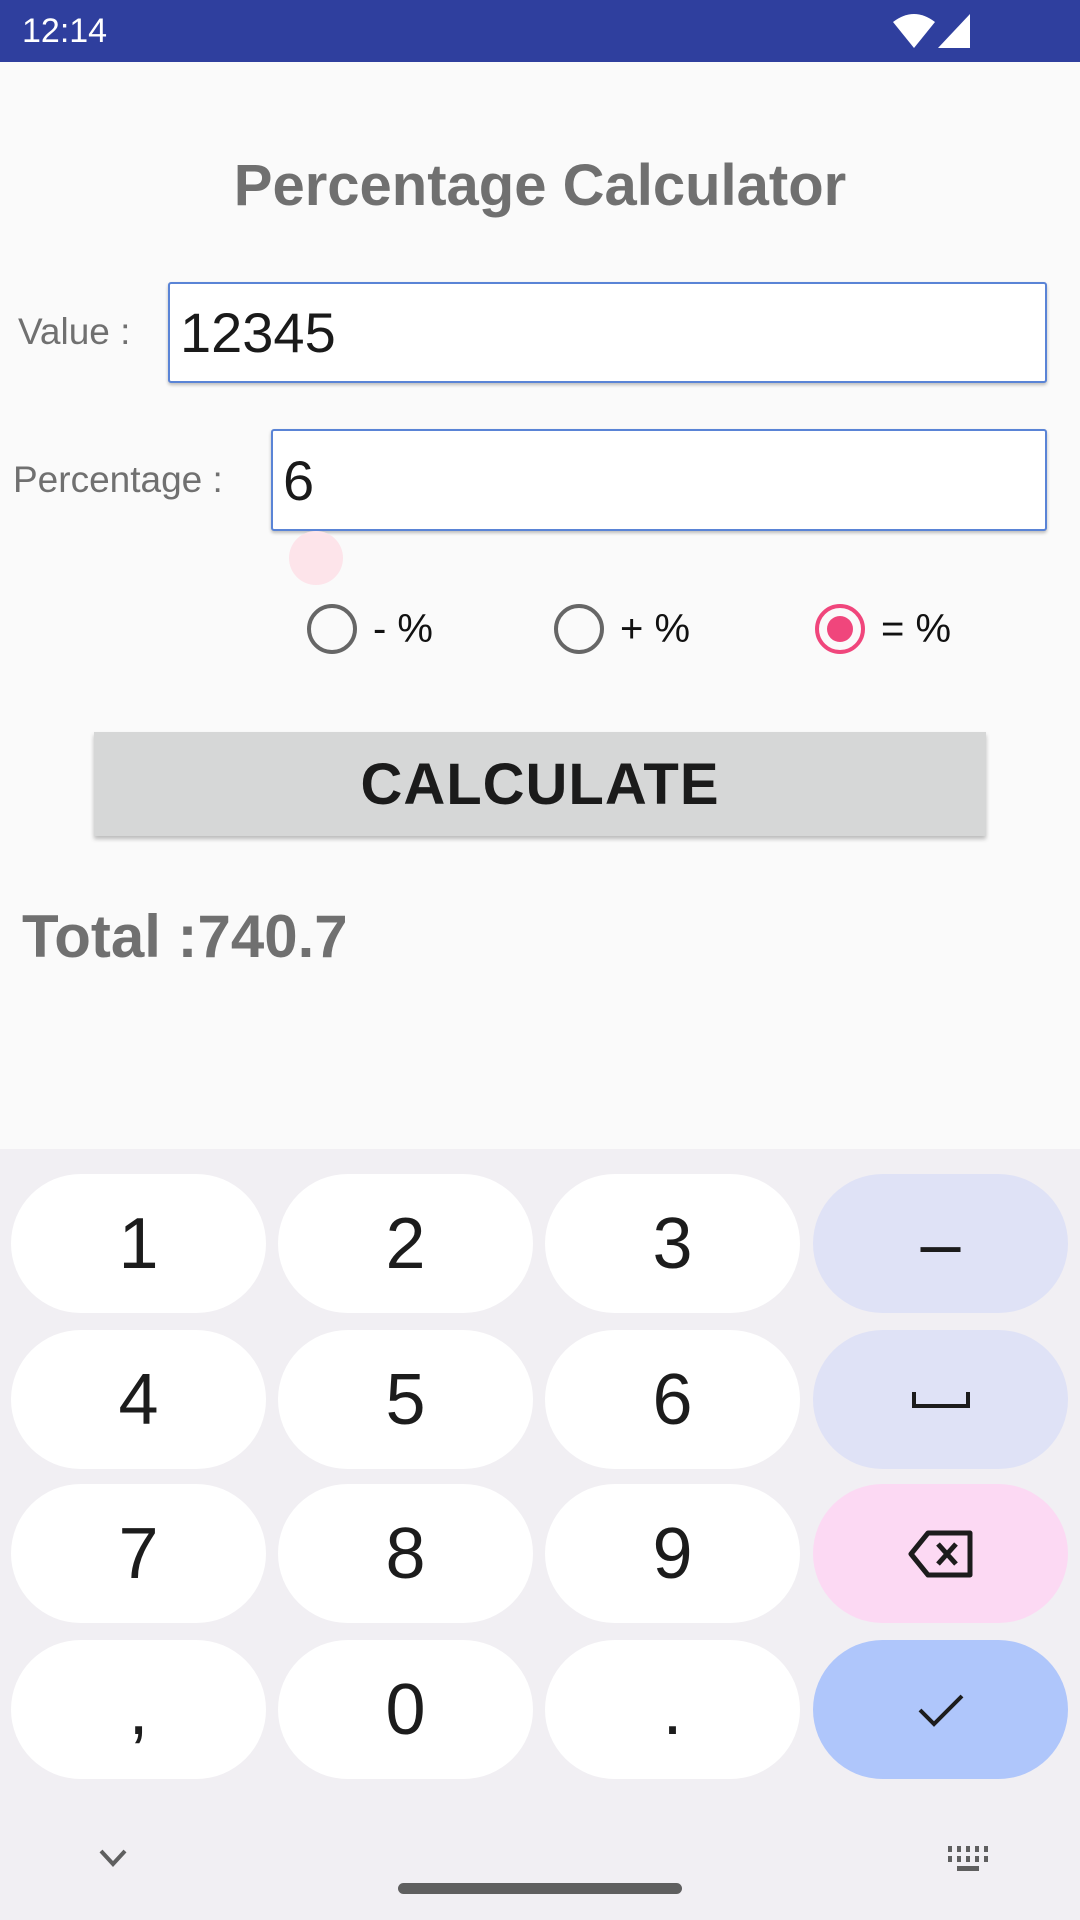  I want to click on radio-label: - %, so click(403, 628).